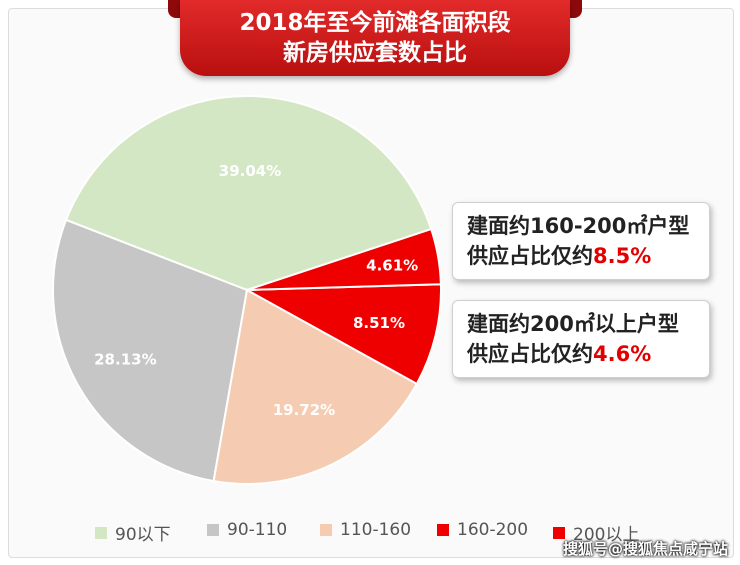  I want to click on legend-item-90-110: 90-110, so click(247, 530).